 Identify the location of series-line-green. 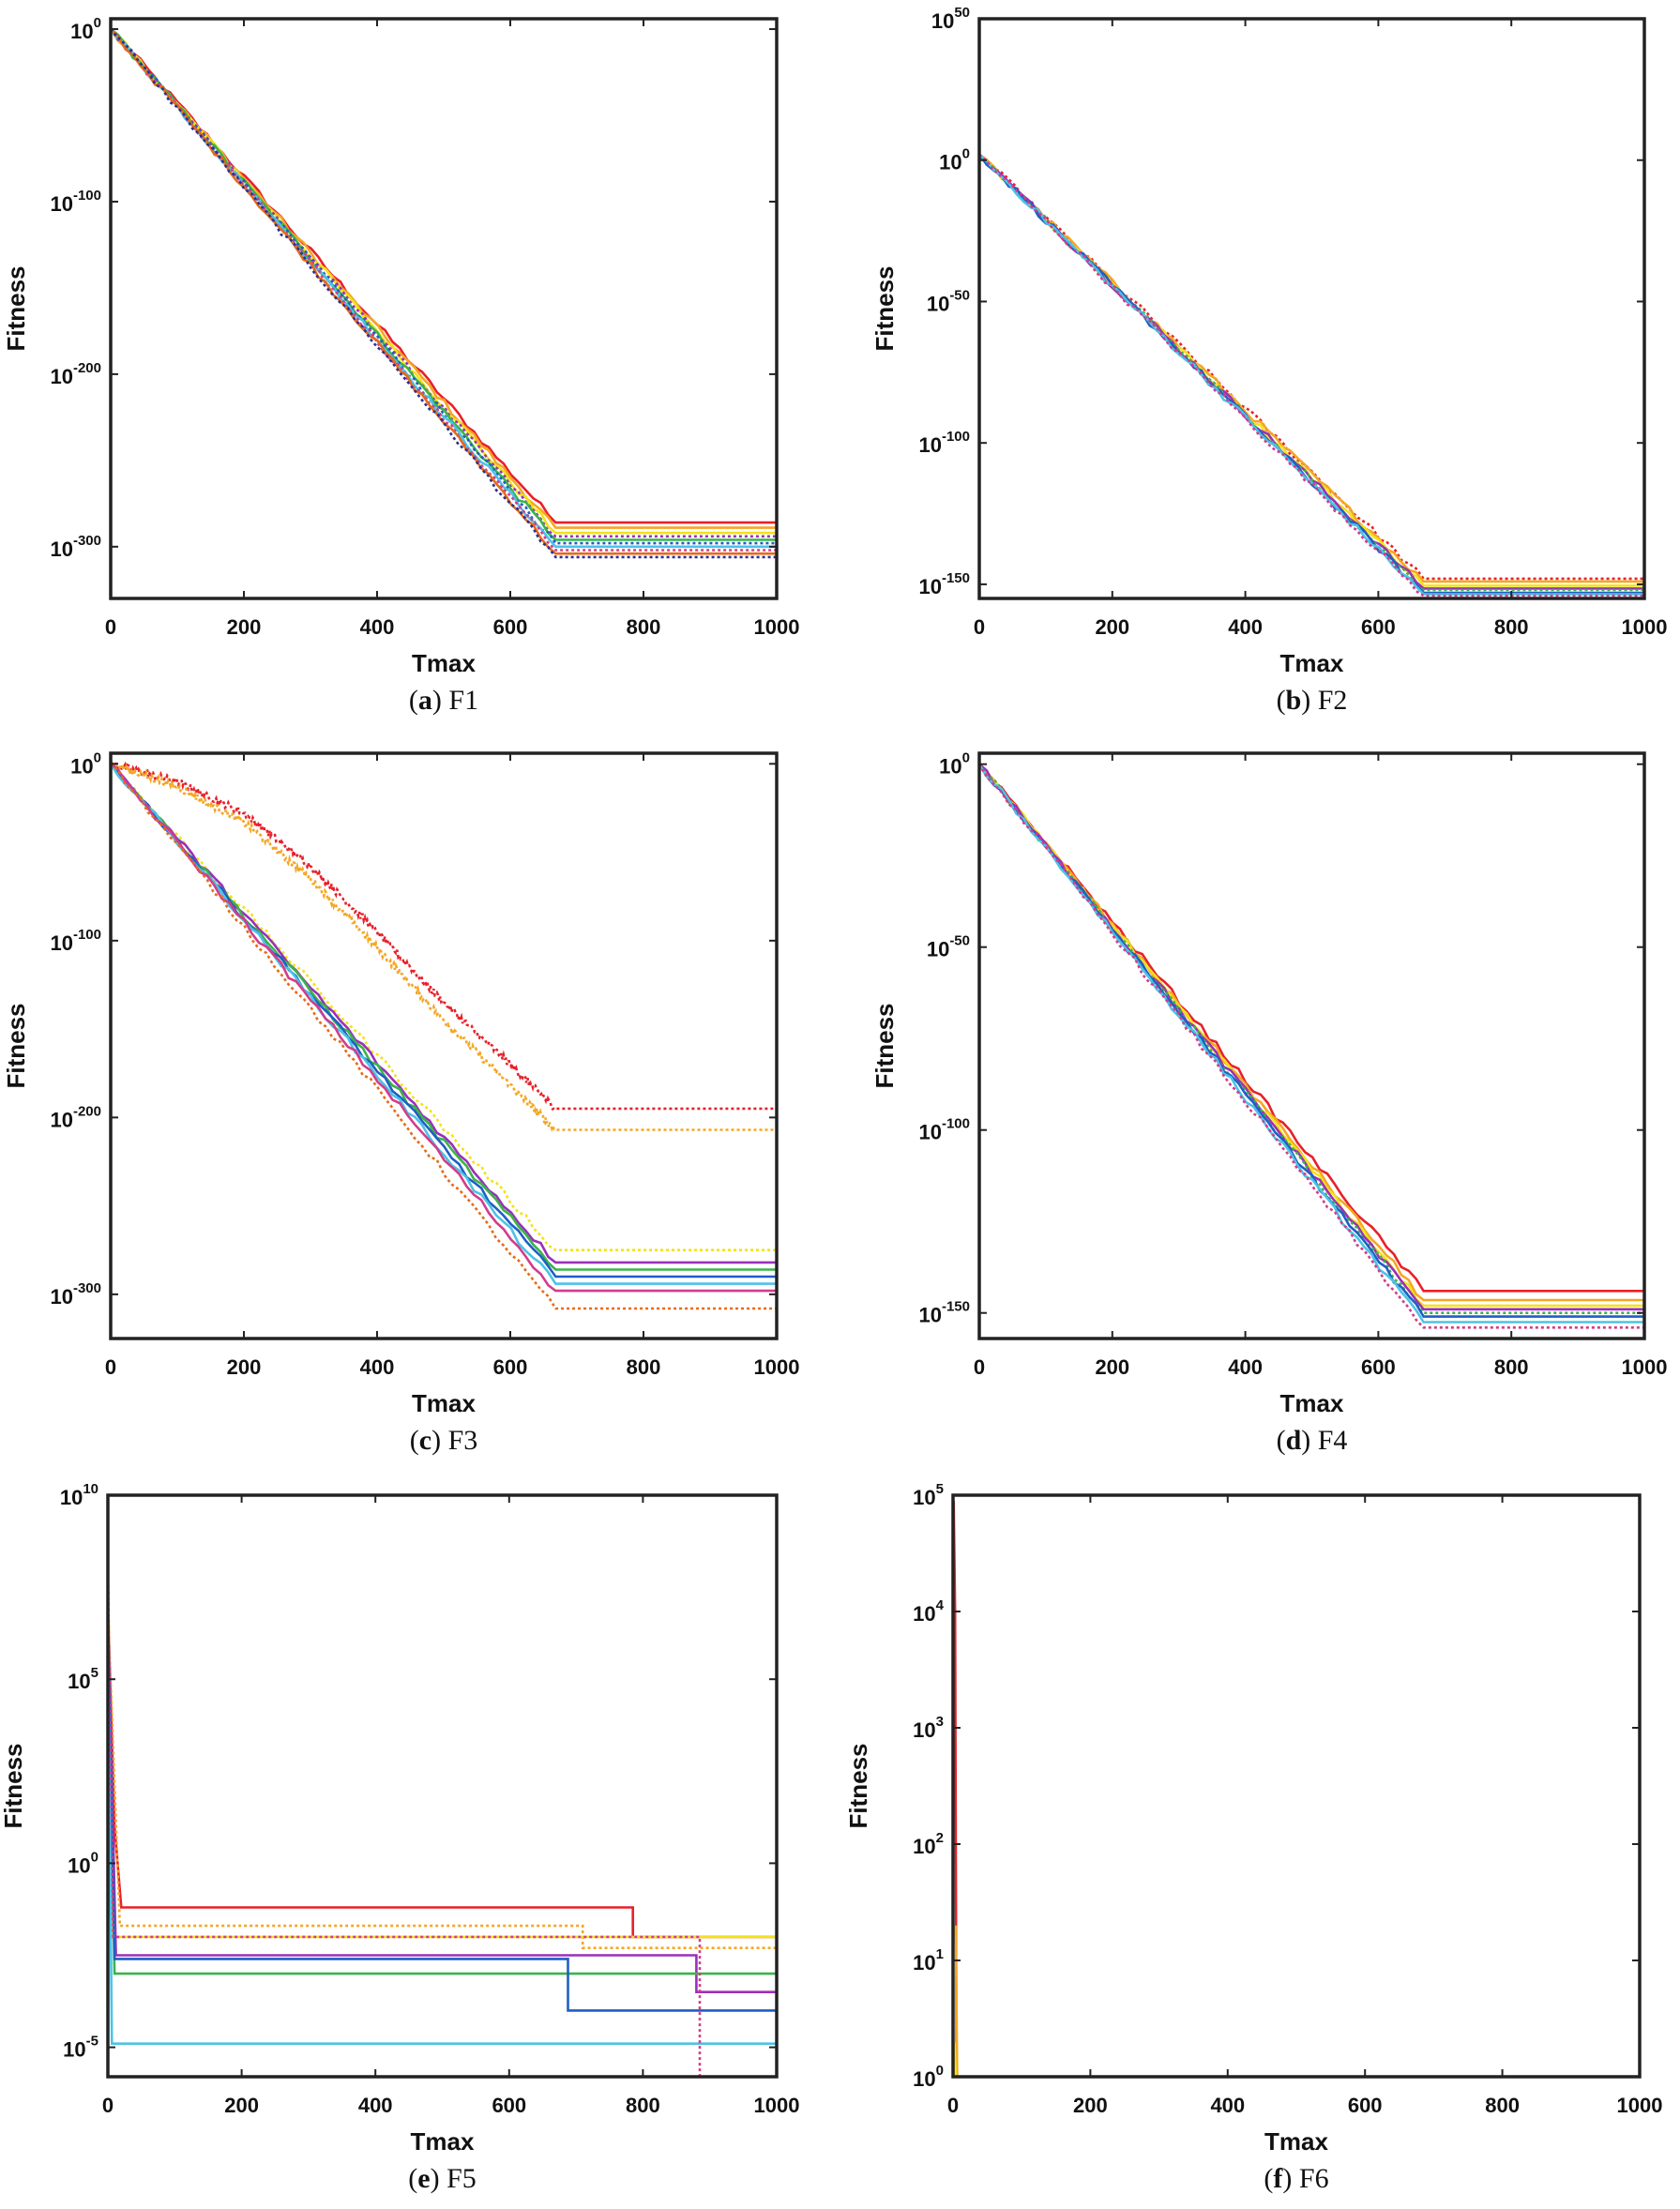
(1297, 2001).